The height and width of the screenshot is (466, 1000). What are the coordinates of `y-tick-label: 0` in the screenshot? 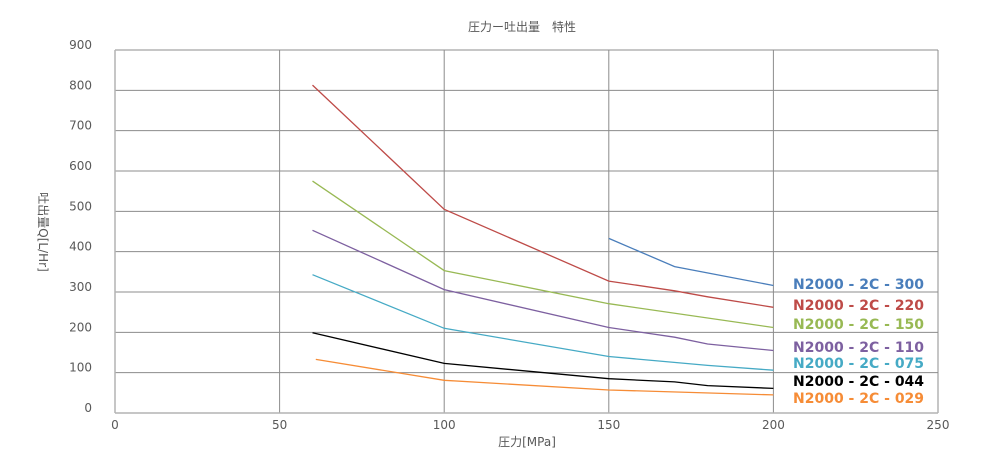 It's located at (88, 408).